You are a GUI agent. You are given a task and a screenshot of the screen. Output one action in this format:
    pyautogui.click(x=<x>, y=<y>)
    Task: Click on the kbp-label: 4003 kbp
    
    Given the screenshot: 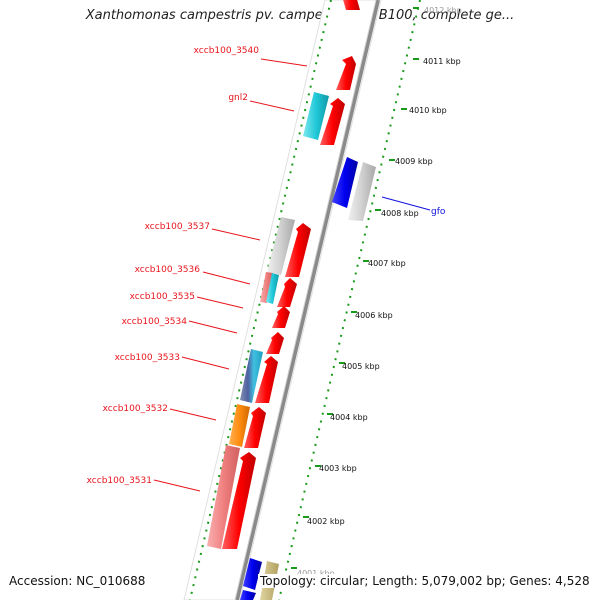 What is the action you would take?
    pyautogui.click(x=338, y=468)
    